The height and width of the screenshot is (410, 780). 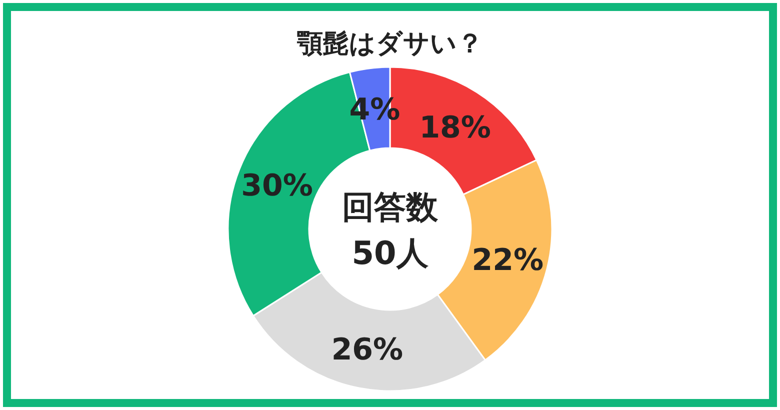 I want to click on data-label: 30%, so click(x=277, y=186).